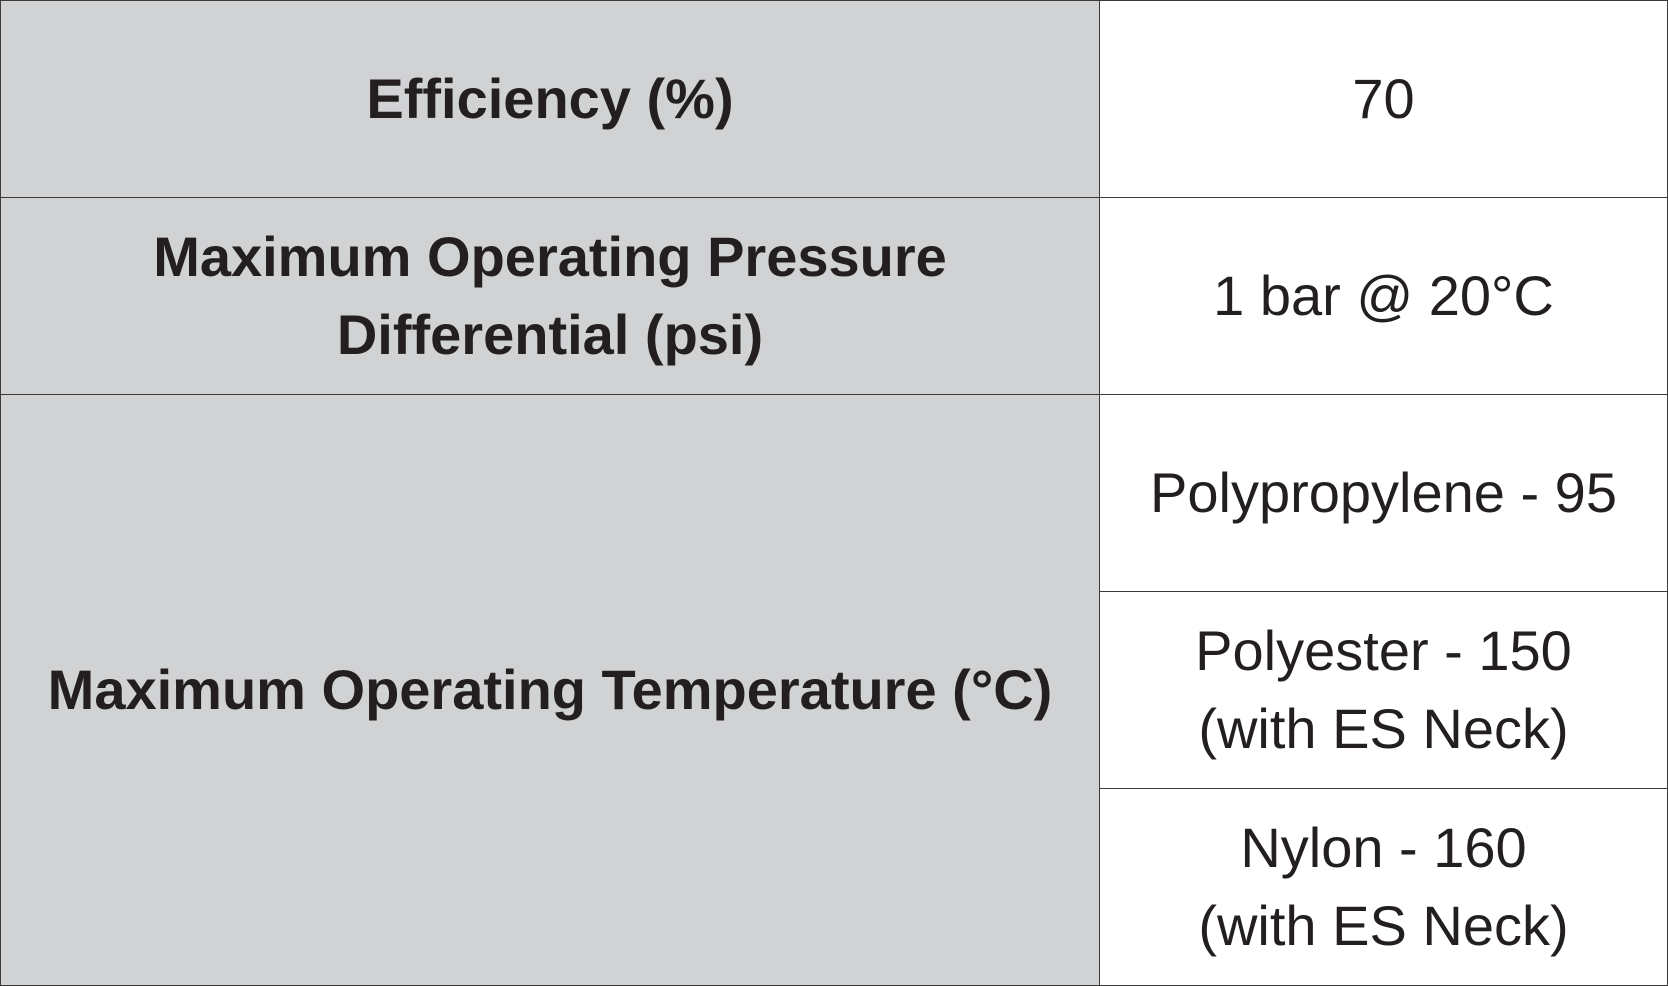 This screenshot has height=986, width=1668. Describe the element at coordinates (1383, 296) in the screenshot. I see `row-value: 1 bar @ 20°C` at that location.